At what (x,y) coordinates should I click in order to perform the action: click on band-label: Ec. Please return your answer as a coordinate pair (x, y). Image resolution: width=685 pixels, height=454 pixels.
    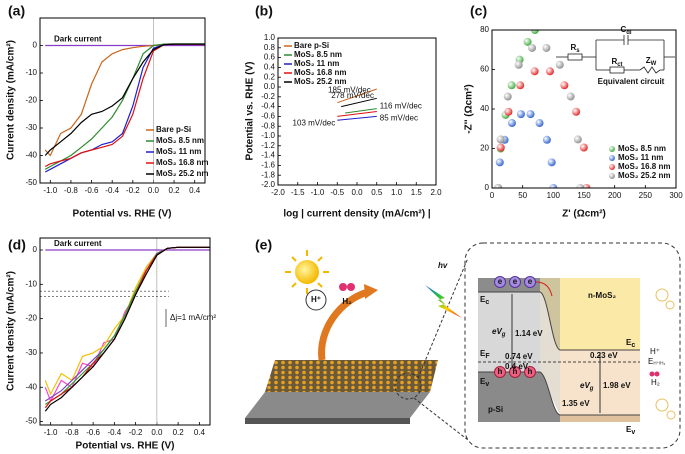
    Looking at the image, I should click on (630, 343).